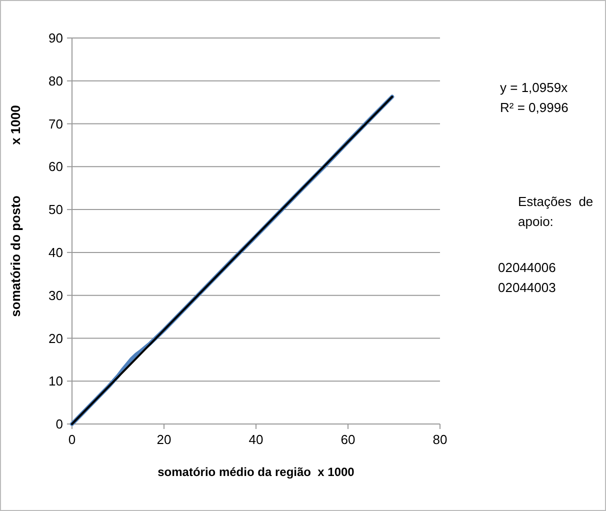 Image resolution: width=606 pixels, height=511 pixels. What do you see at coordinates (55, 38) in the screenshot?
I see `y-tick-label: 90` at bounding box center [55, 38].